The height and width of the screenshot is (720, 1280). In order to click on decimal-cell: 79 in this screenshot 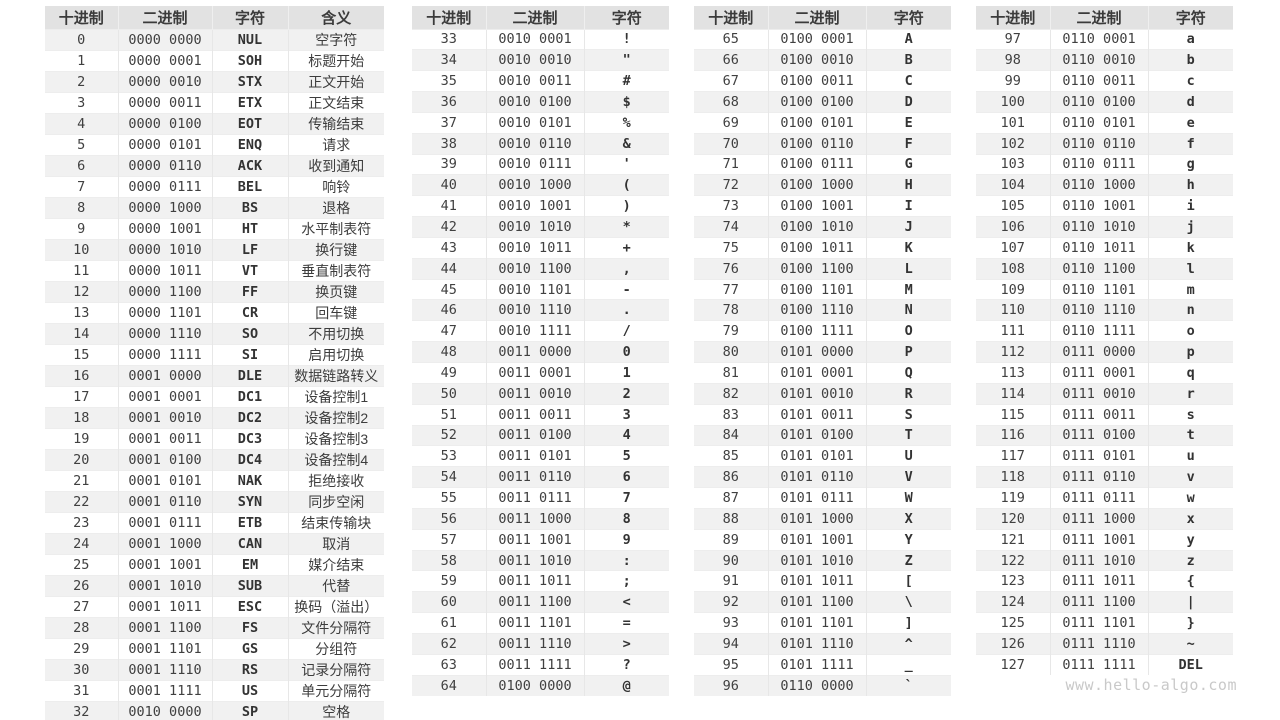, I will do `click(731, 331)`.